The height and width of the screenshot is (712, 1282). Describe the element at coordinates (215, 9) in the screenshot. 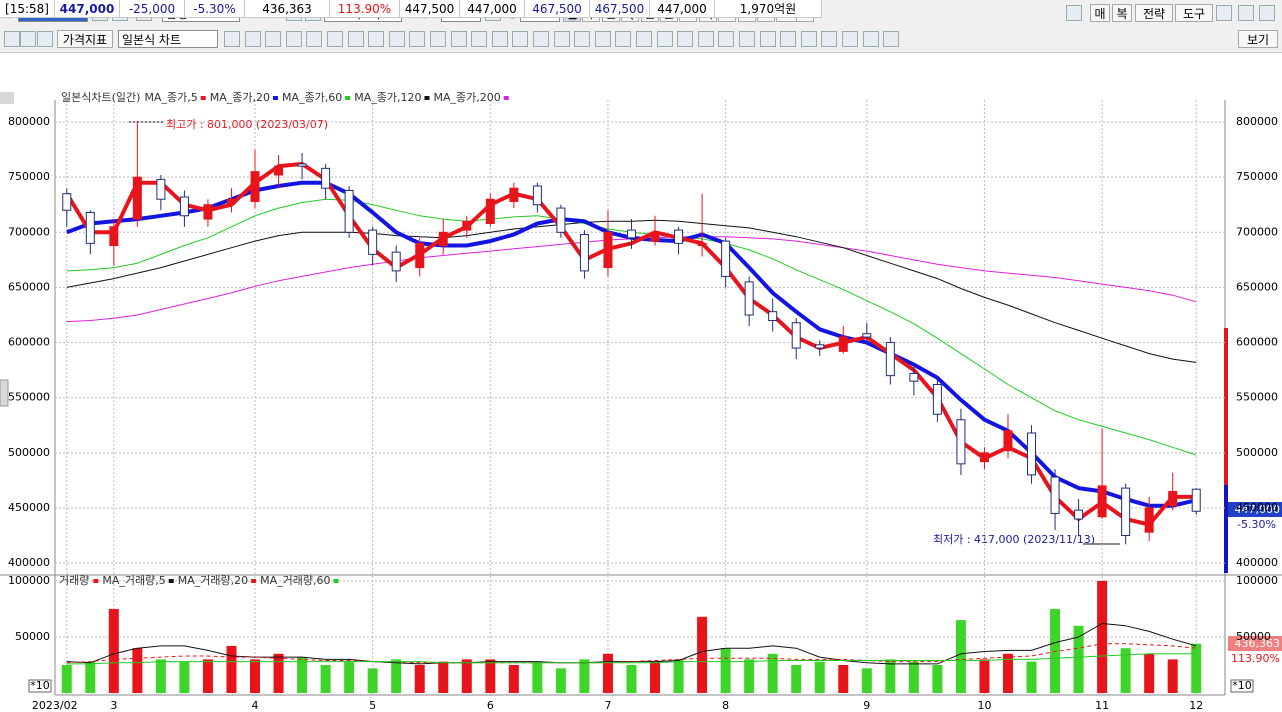

I see `quote-value: -5.30%` at that location.